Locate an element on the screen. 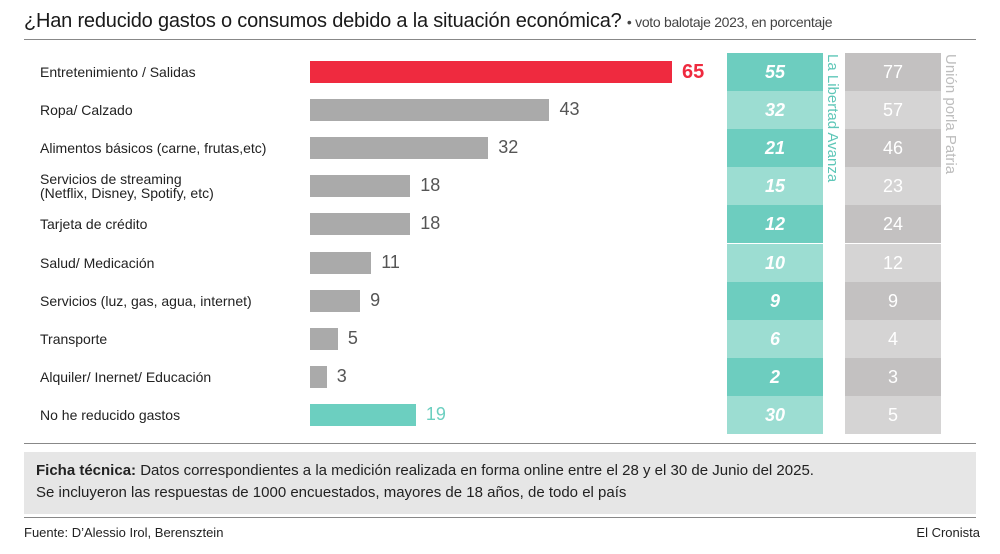 The width and height of the screenshot is (1000, 554). mid-rule is located at coordinates (500, 443).